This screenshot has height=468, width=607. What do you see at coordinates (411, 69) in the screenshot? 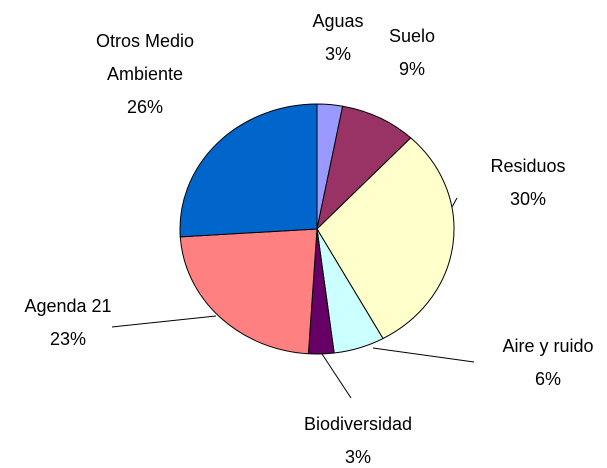
I see `slice-percent: 9%` at bounding box center [411, 69].